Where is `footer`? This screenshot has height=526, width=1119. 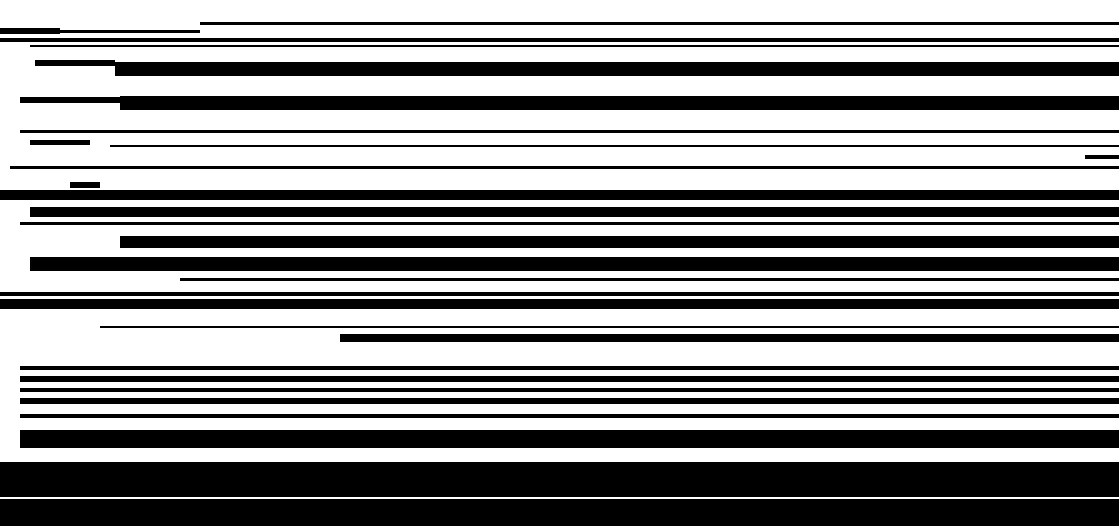
footer is located at coordinates (559, 494).